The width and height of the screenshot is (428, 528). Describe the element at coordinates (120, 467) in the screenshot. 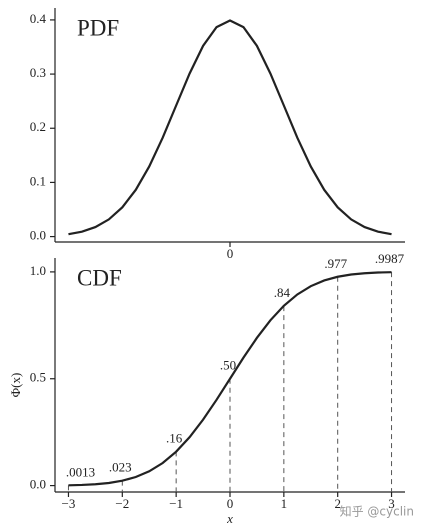

I see `value-label: .023` at that location.